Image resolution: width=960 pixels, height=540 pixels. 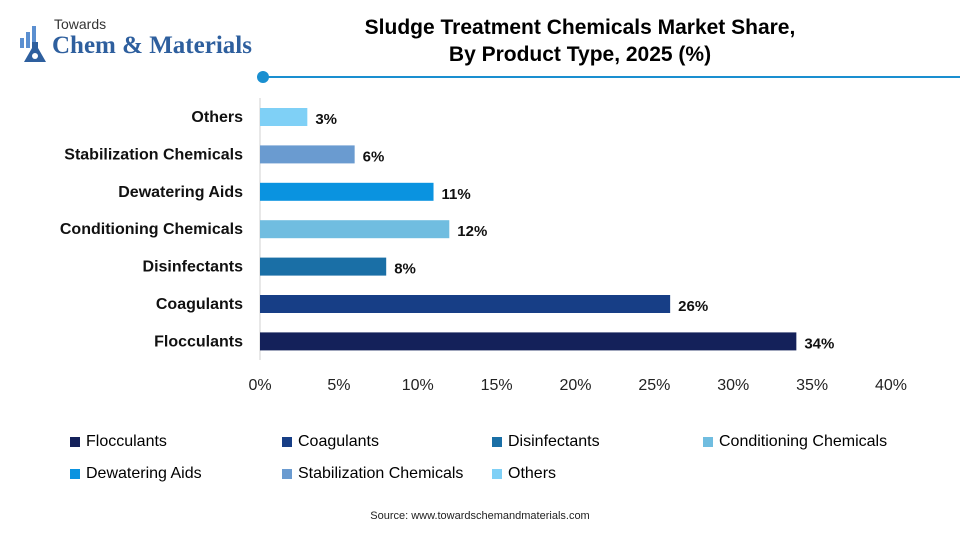 I want to click on category-label: Dewatering Aids, so click(x=180, y=192).